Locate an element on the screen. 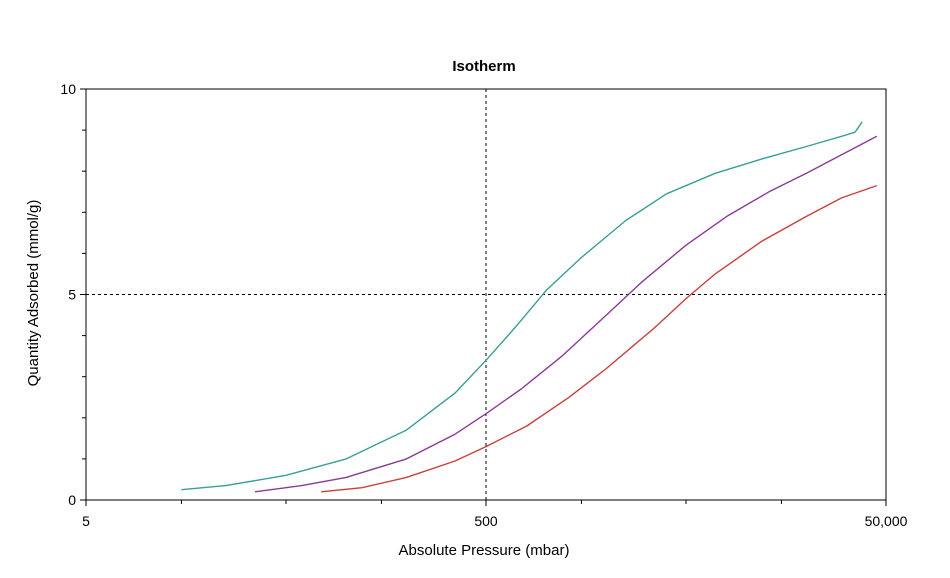  x-tick-label: 500 is located at coordinates (486, 521).